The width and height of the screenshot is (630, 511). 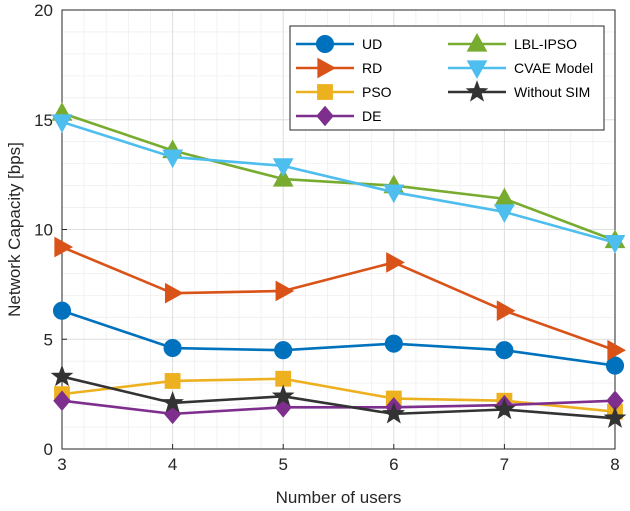 I want to click on x-tick-label: 6, so click(x=393, y=464).